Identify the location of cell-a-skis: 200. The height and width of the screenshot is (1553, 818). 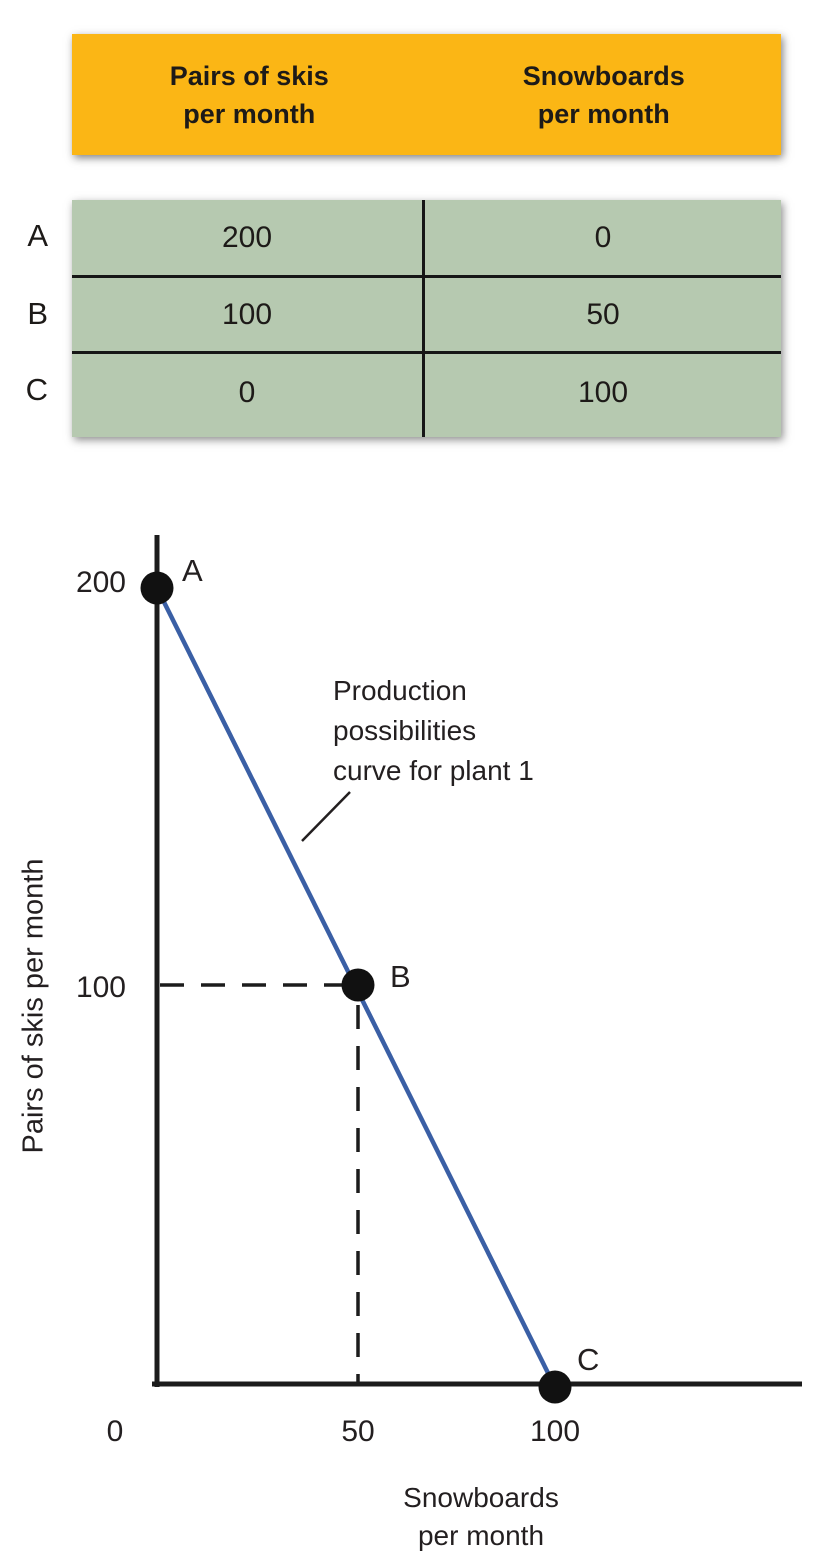
(248, 237).